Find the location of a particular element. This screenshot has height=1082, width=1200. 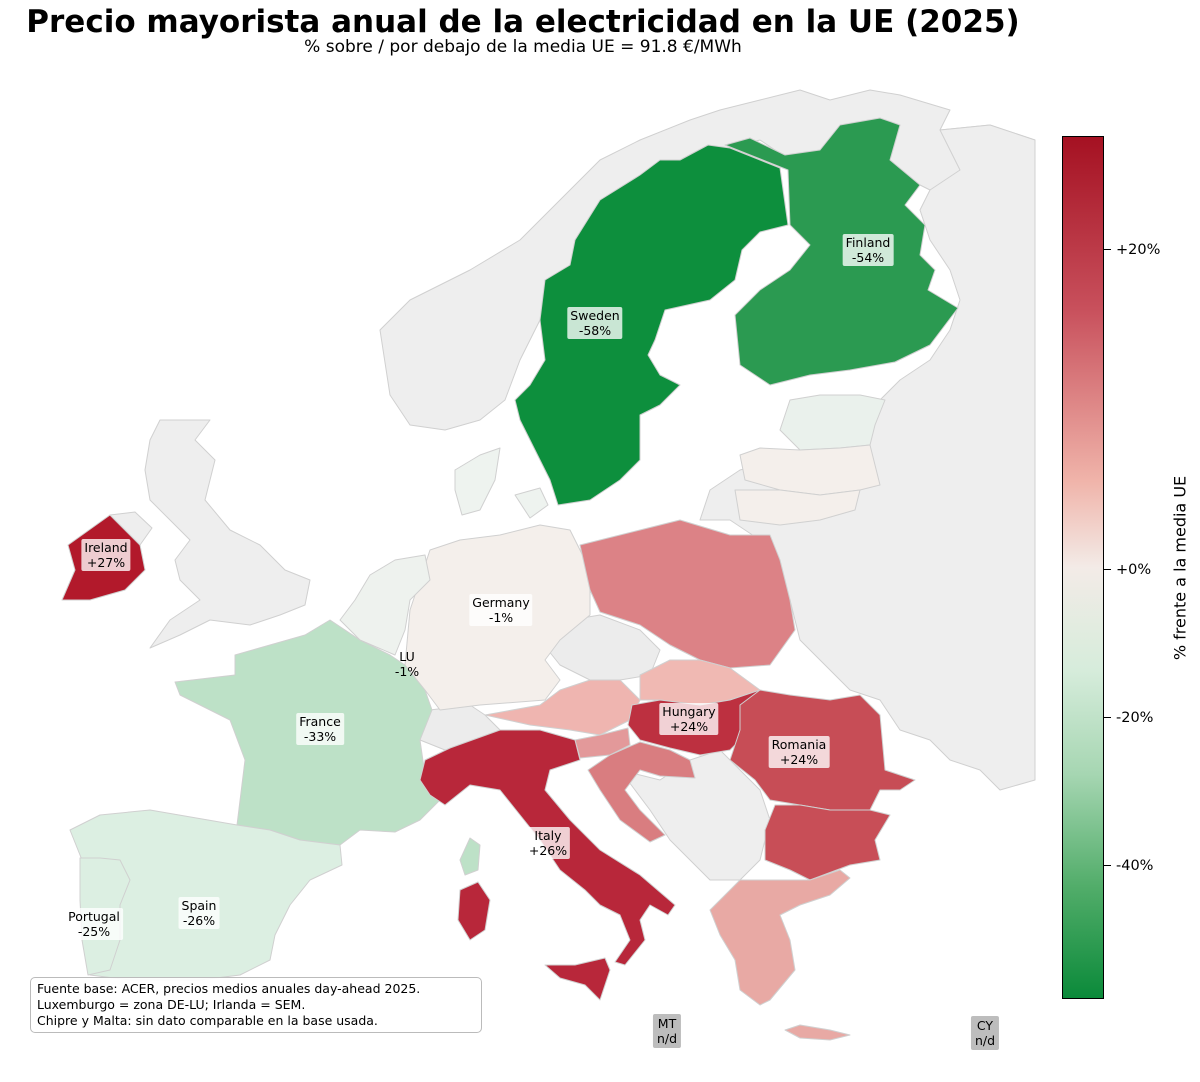

country-label-portugal: Portugal -25% is located at coordinates (94, 924).